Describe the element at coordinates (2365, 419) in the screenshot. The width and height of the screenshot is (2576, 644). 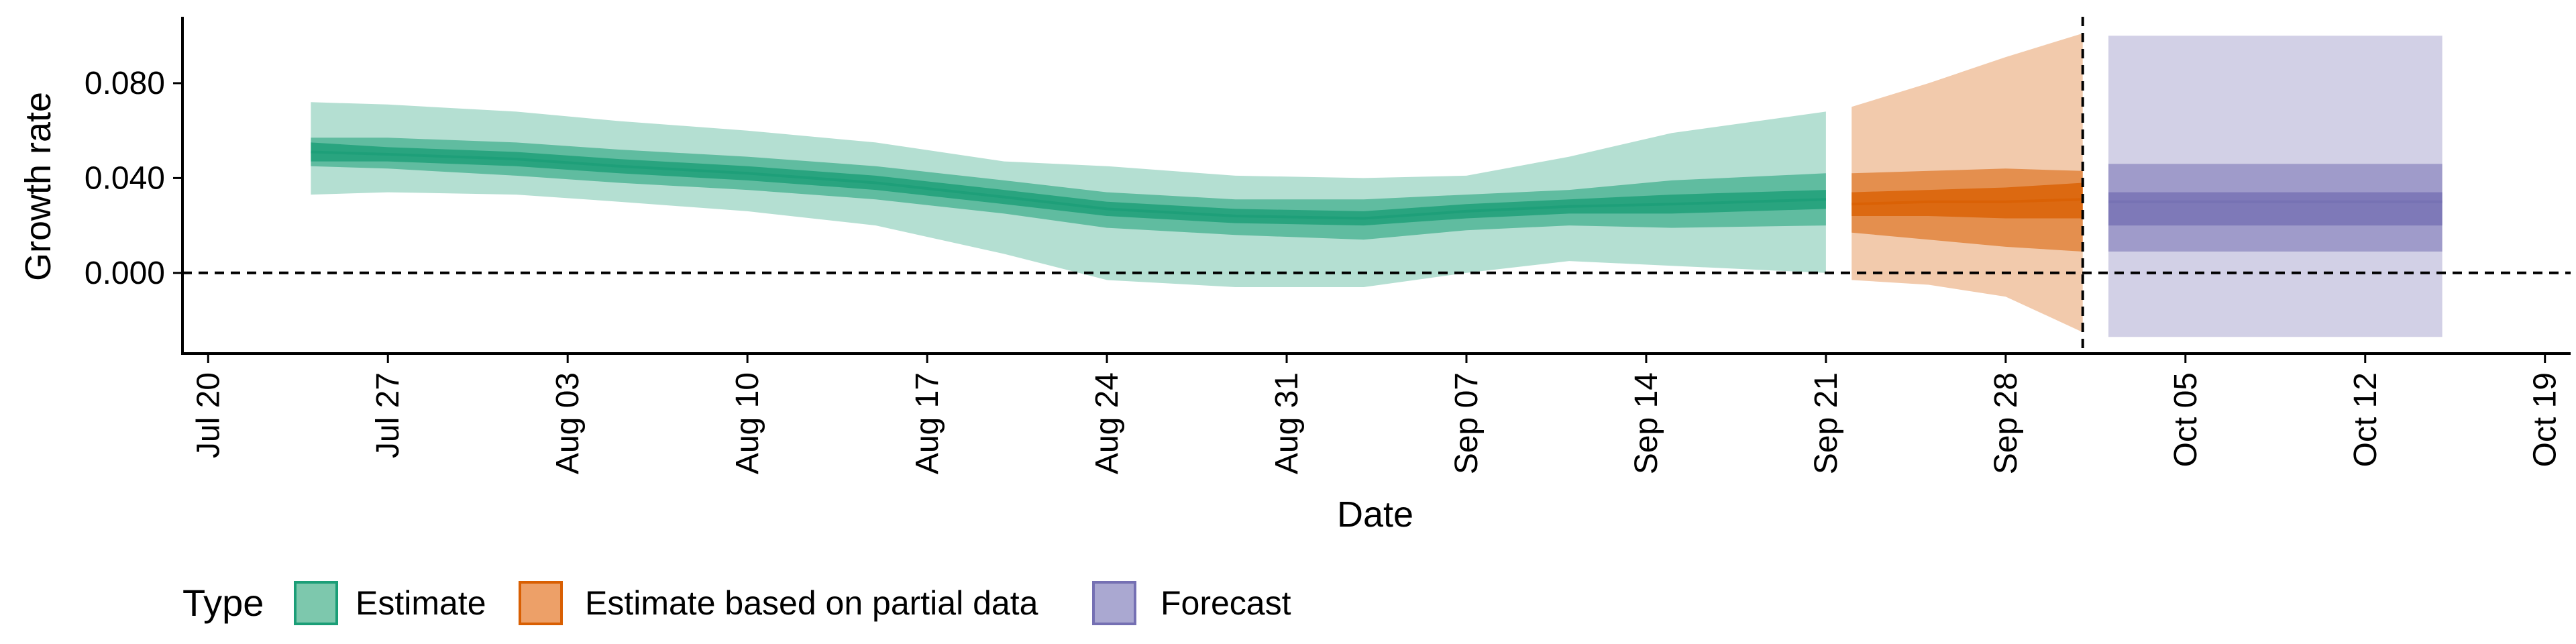
I see `x-tick-label: Oct 12` at that location.